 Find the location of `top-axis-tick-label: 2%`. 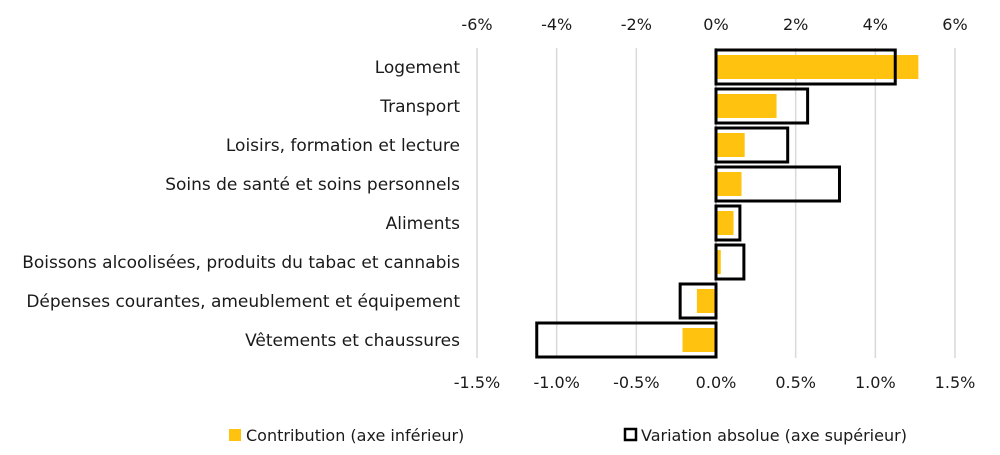

top-axis-tick-label: 2% is located at coordinates (795, 24).